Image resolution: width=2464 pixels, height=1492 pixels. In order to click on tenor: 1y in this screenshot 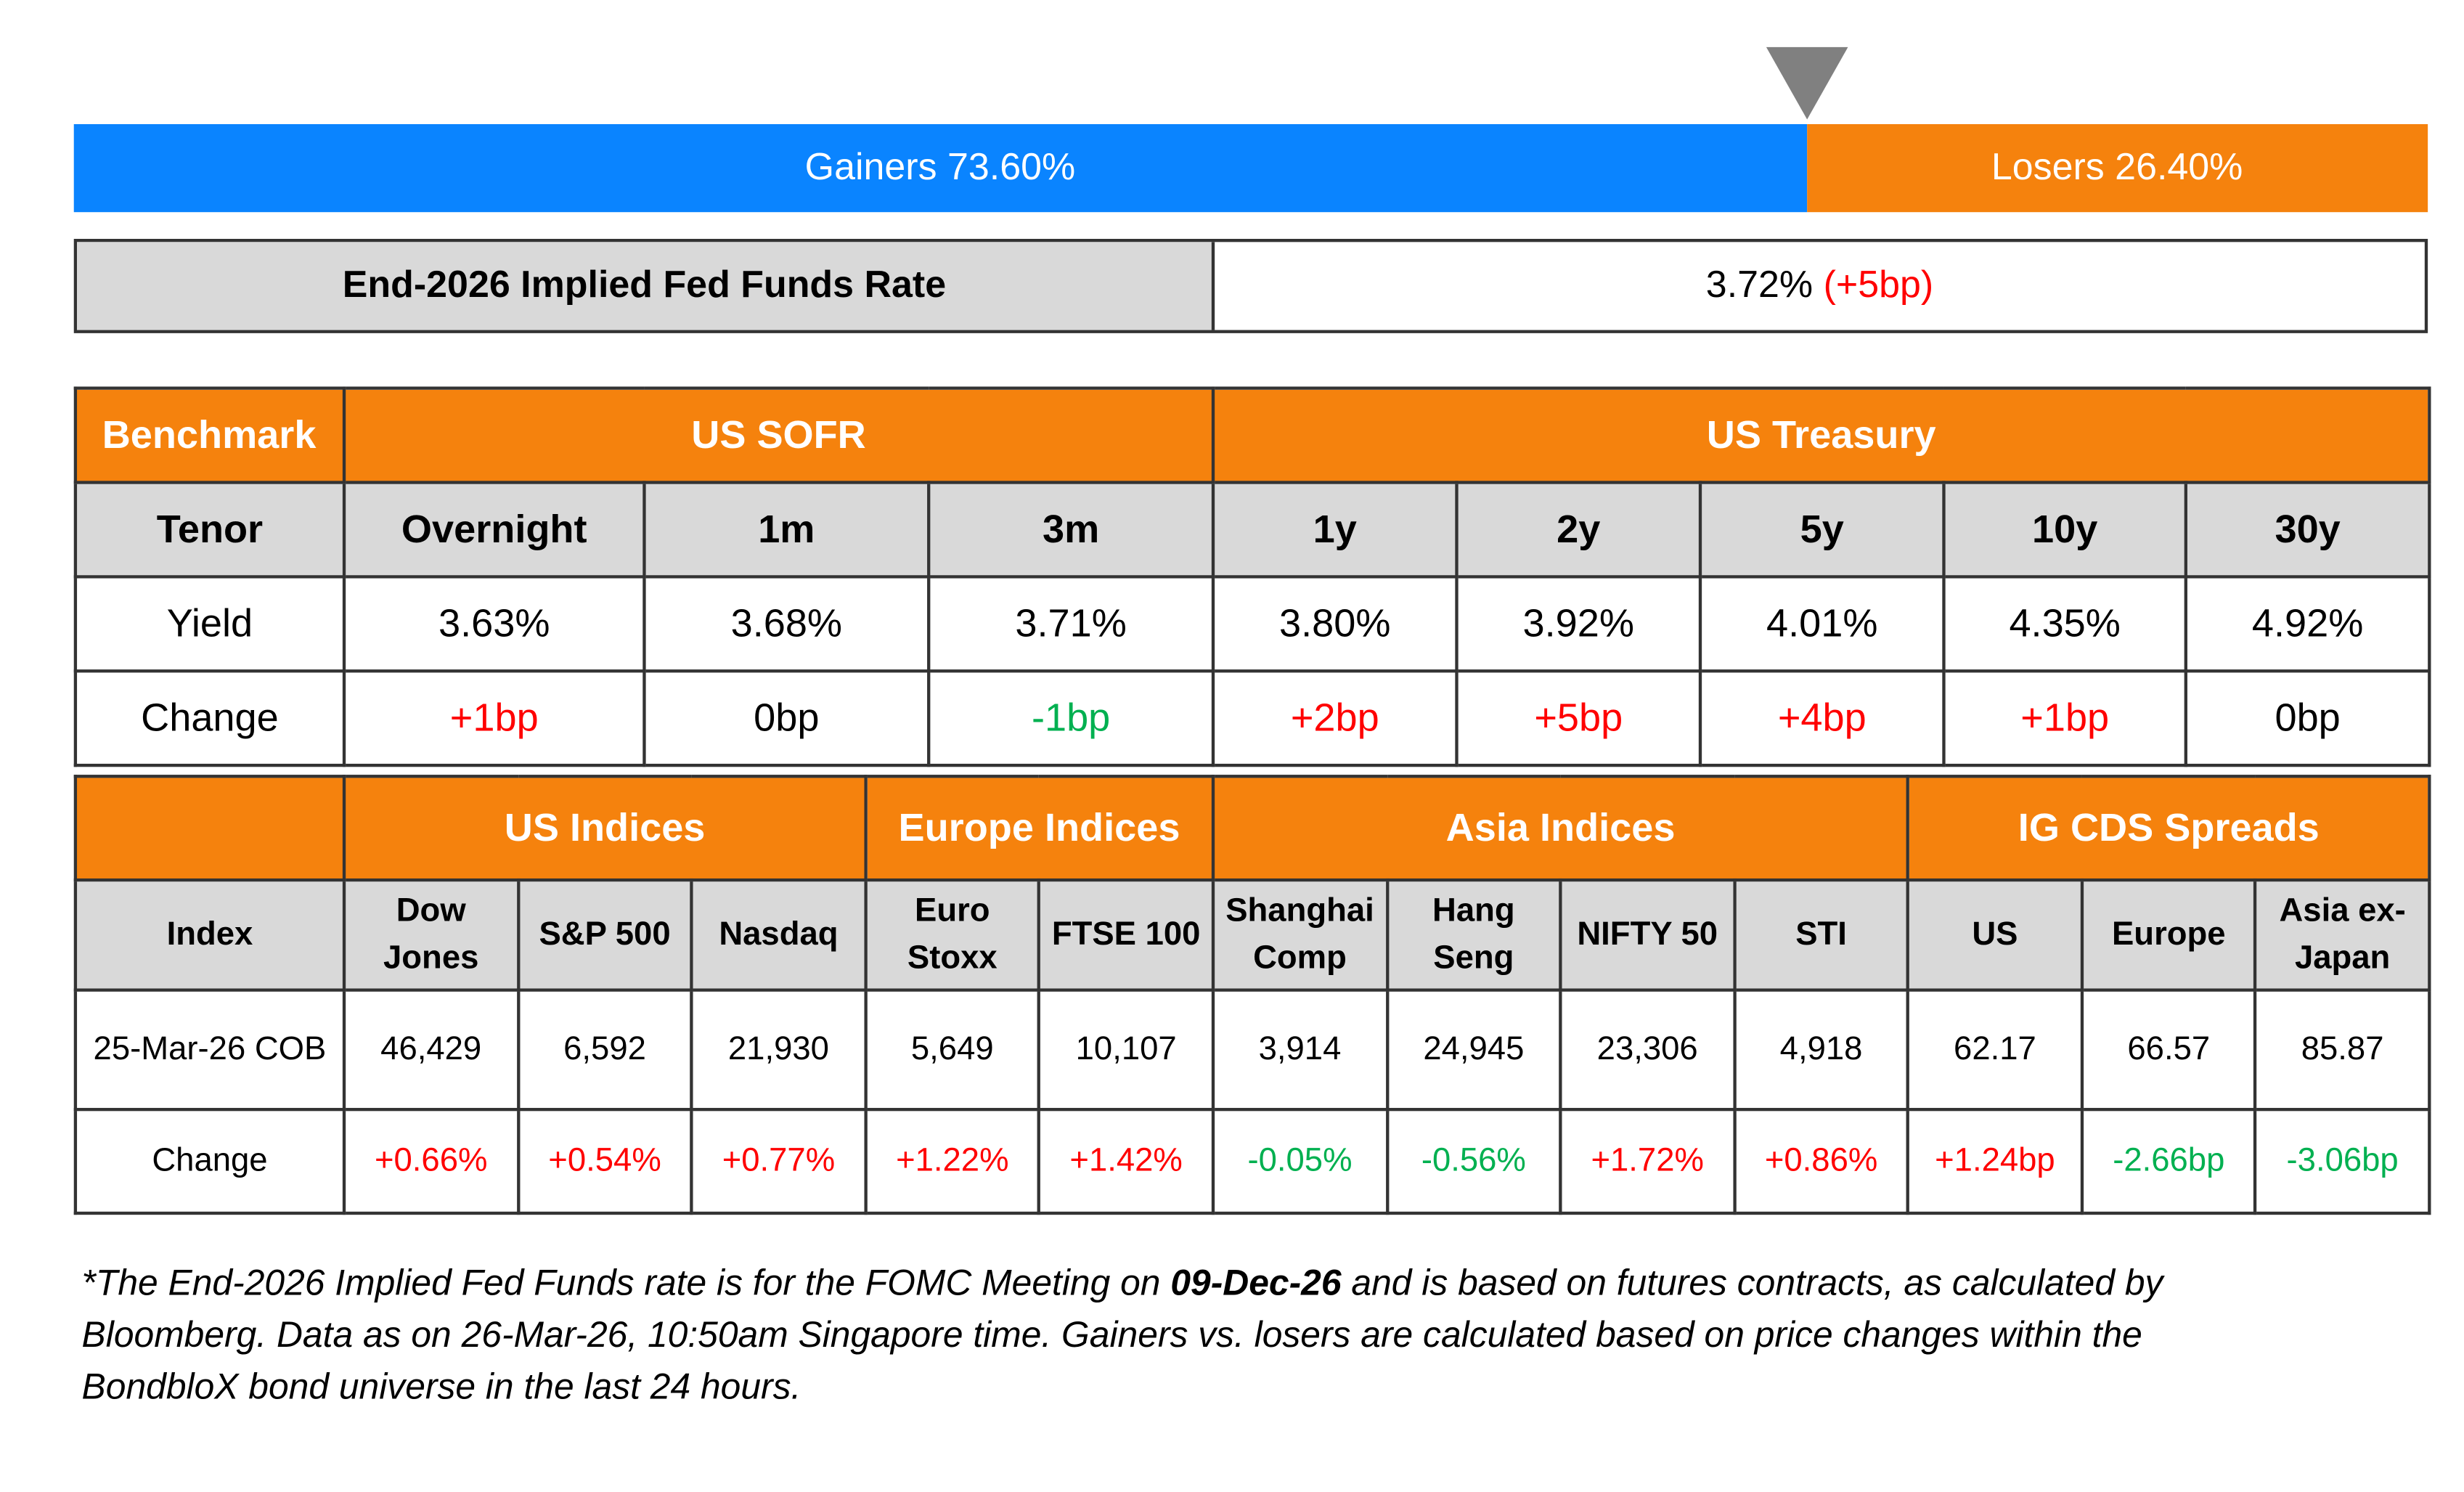, I will do `click(1335, 530)`.